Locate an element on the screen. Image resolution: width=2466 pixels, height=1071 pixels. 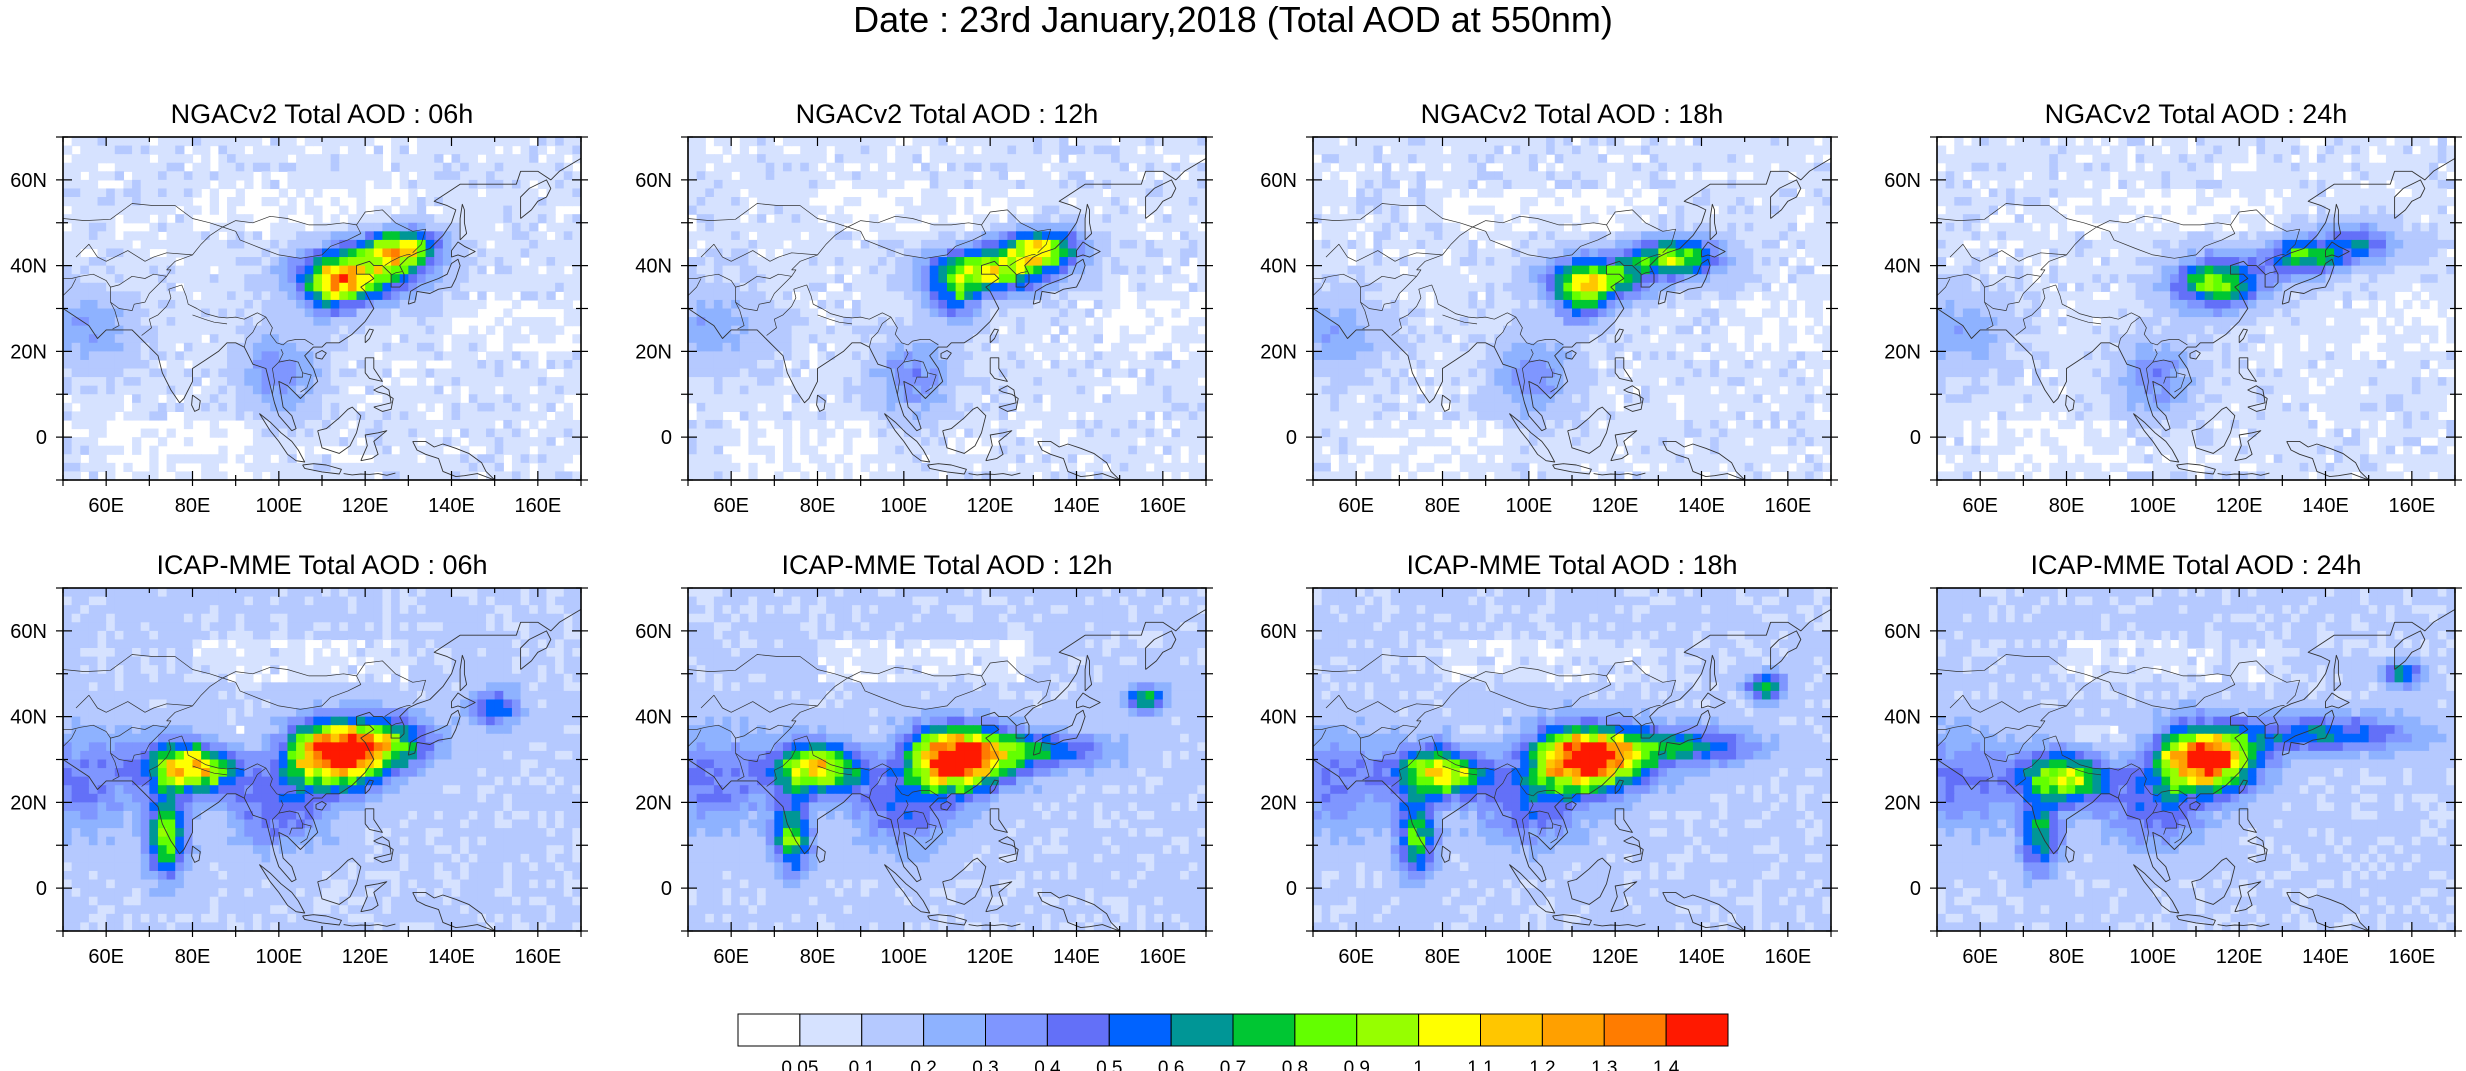
panel-title: NGACv2 Total AOD : 18h is located at coordinates (1572, 114).